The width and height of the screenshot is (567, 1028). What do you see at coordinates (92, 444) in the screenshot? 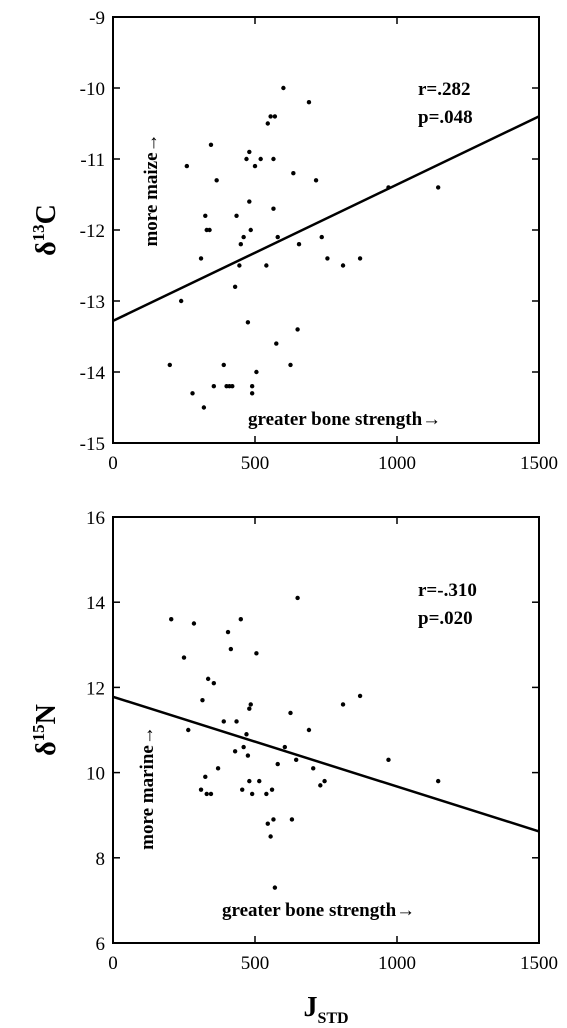
I see `y-tick-label: -15` at bounding box center [92, 444].